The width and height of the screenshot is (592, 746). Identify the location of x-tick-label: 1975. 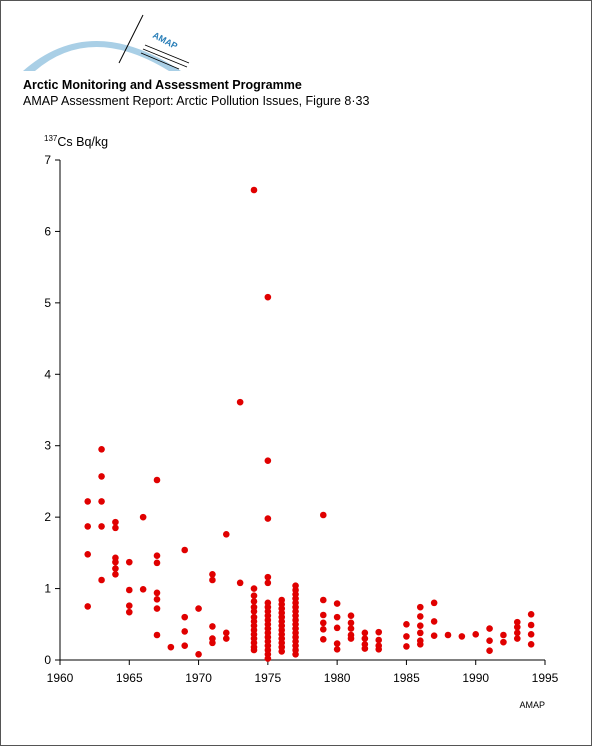
(268, 678).